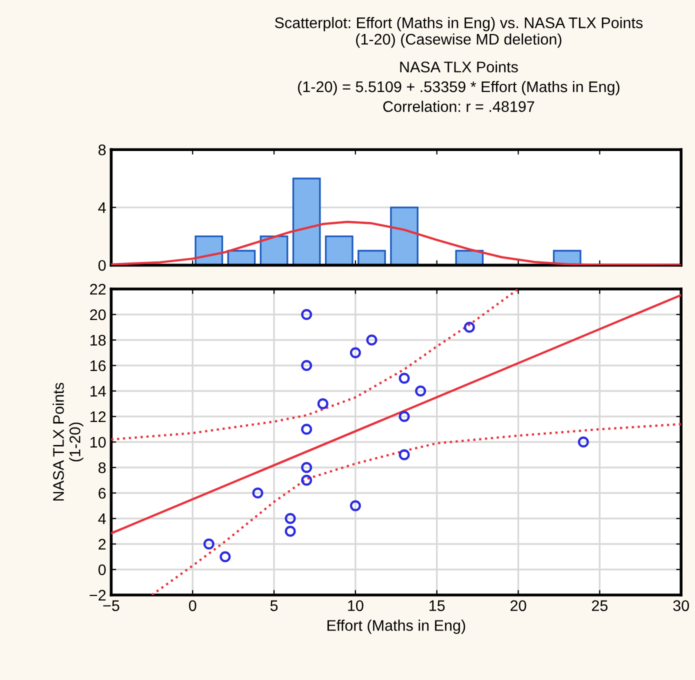 This screenshot has height=680, width=695. What do you see at coordinates (98, 289) in the screenshot?
I see `y-tick-label: 22` at bounding box center [98, 289].